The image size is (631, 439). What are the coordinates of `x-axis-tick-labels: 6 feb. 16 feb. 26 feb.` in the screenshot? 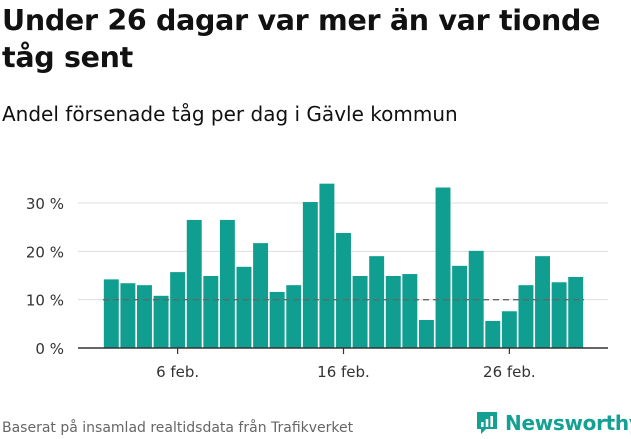 It's located at (346, 364).